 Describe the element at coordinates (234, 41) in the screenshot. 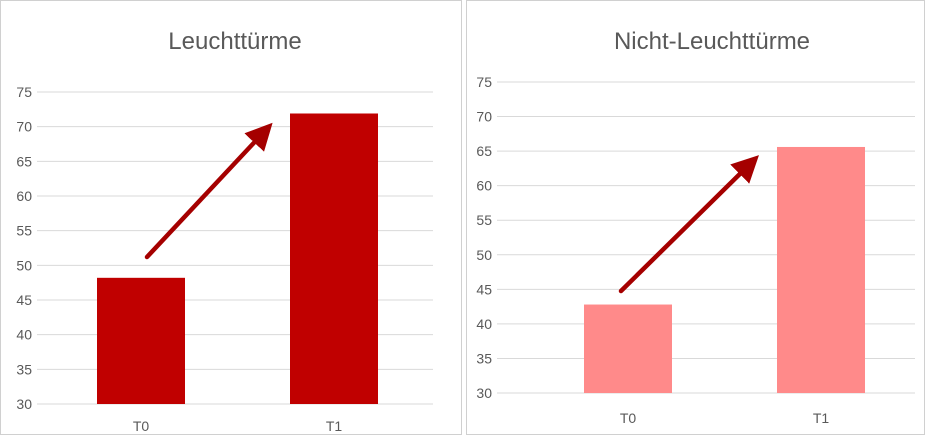

I see `chart-title: Leuchttürme` at that location.